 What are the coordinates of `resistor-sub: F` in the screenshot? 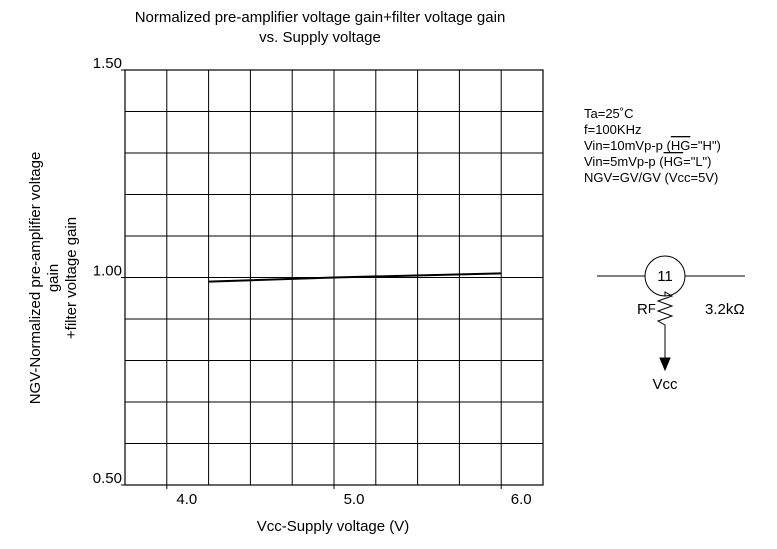 It's located at (652, 308).